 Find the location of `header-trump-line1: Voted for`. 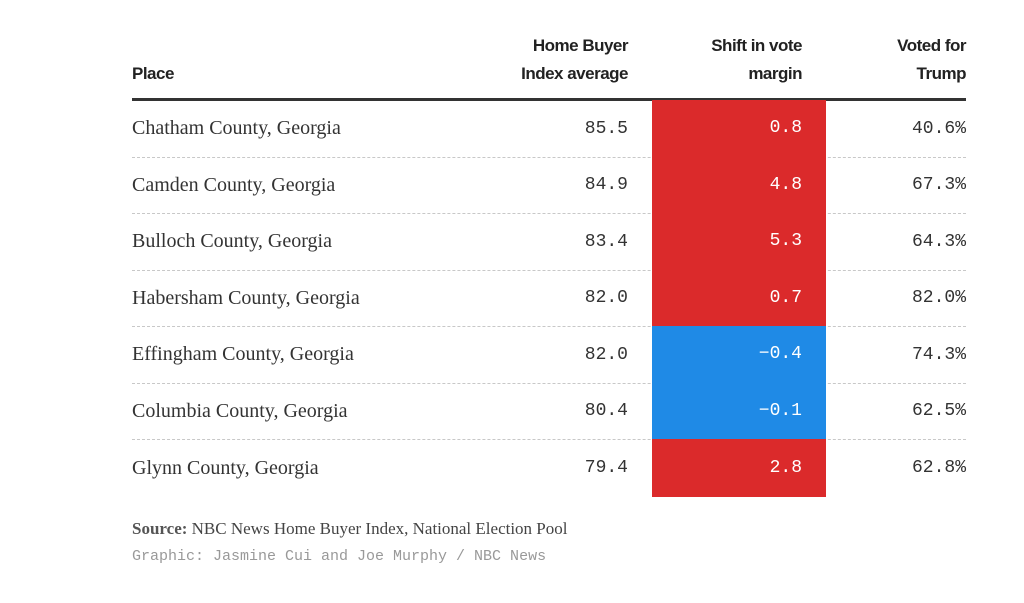

header-trump-line1: Voted for is located at coordinates (931, 45).